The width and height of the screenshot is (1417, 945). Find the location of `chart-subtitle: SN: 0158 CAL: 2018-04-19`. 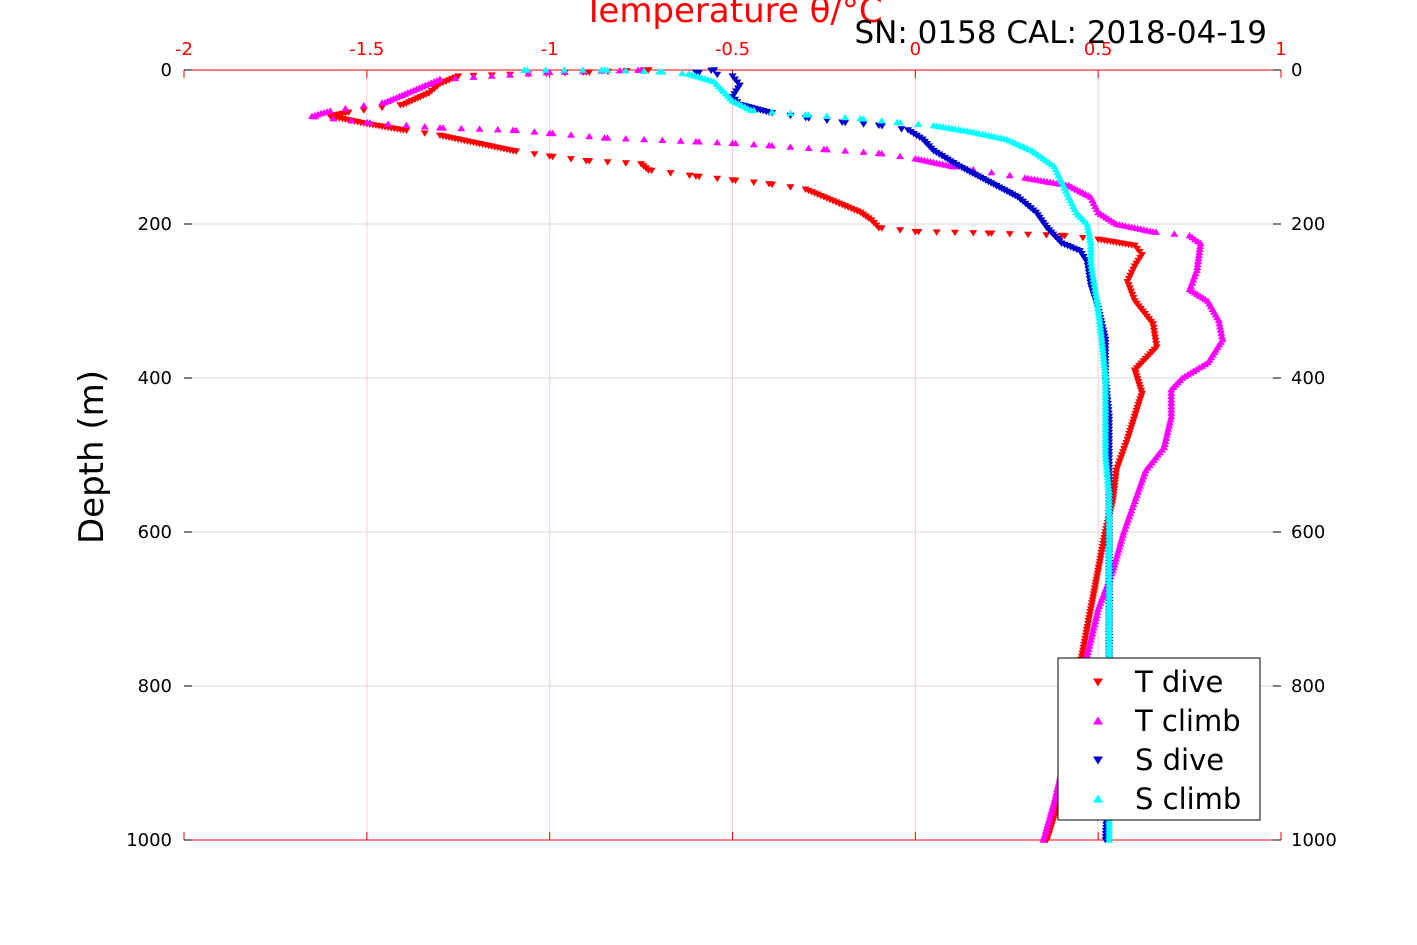

chart-subtitle: SN: 0158 CAL: 2018-04-19 is located at coordinates (1061, 33).